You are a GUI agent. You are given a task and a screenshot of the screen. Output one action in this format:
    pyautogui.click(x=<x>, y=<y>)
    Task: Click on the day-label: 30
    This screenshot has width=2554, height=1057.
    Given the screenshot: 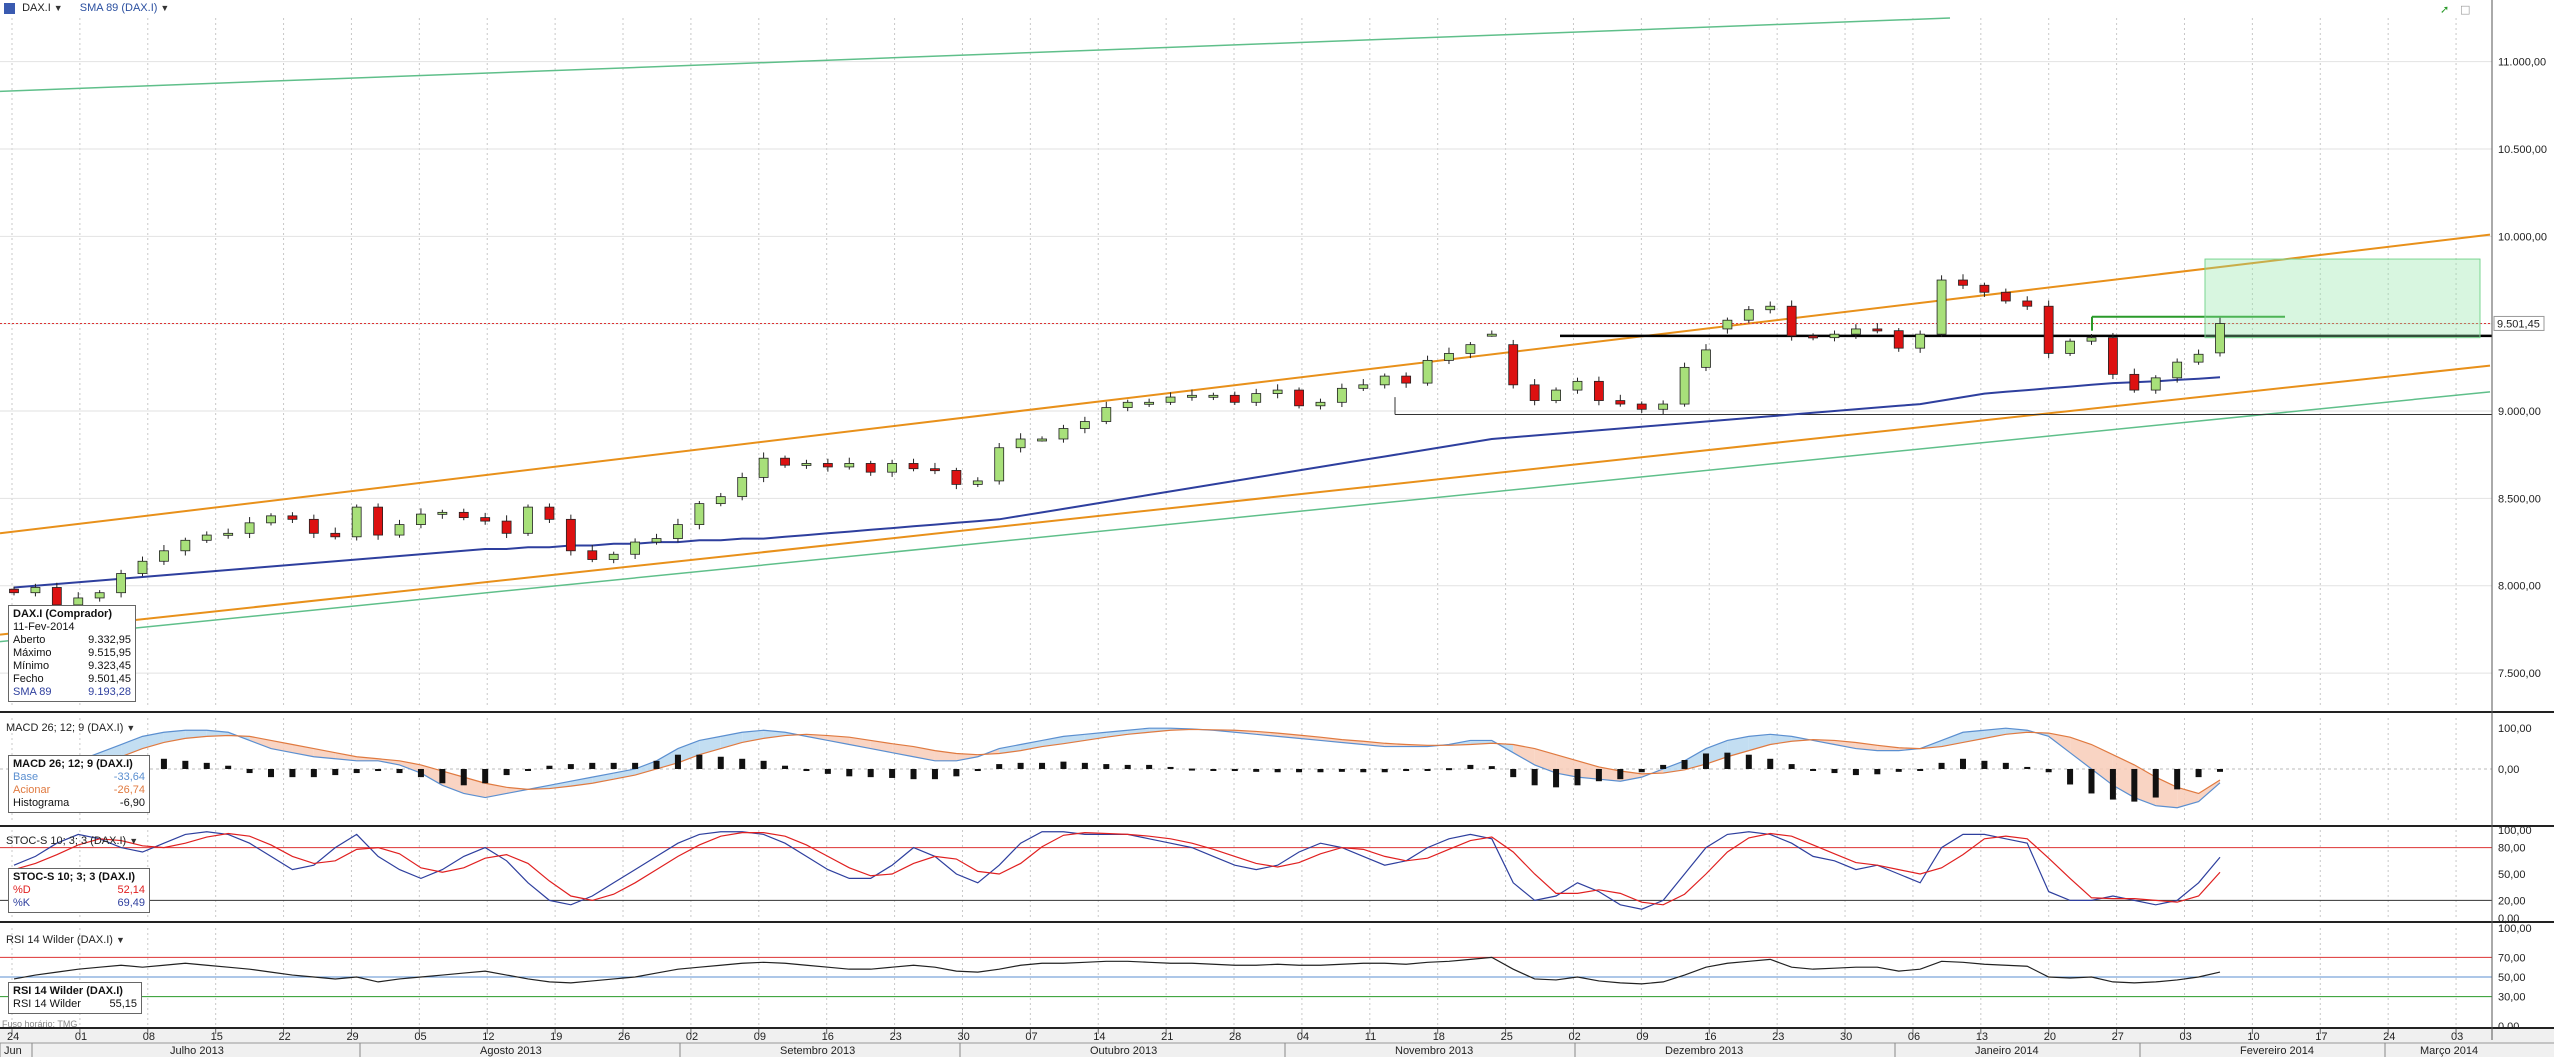 What is the action you would take?
    pyautogui.click(x=1846, y=1037)
    